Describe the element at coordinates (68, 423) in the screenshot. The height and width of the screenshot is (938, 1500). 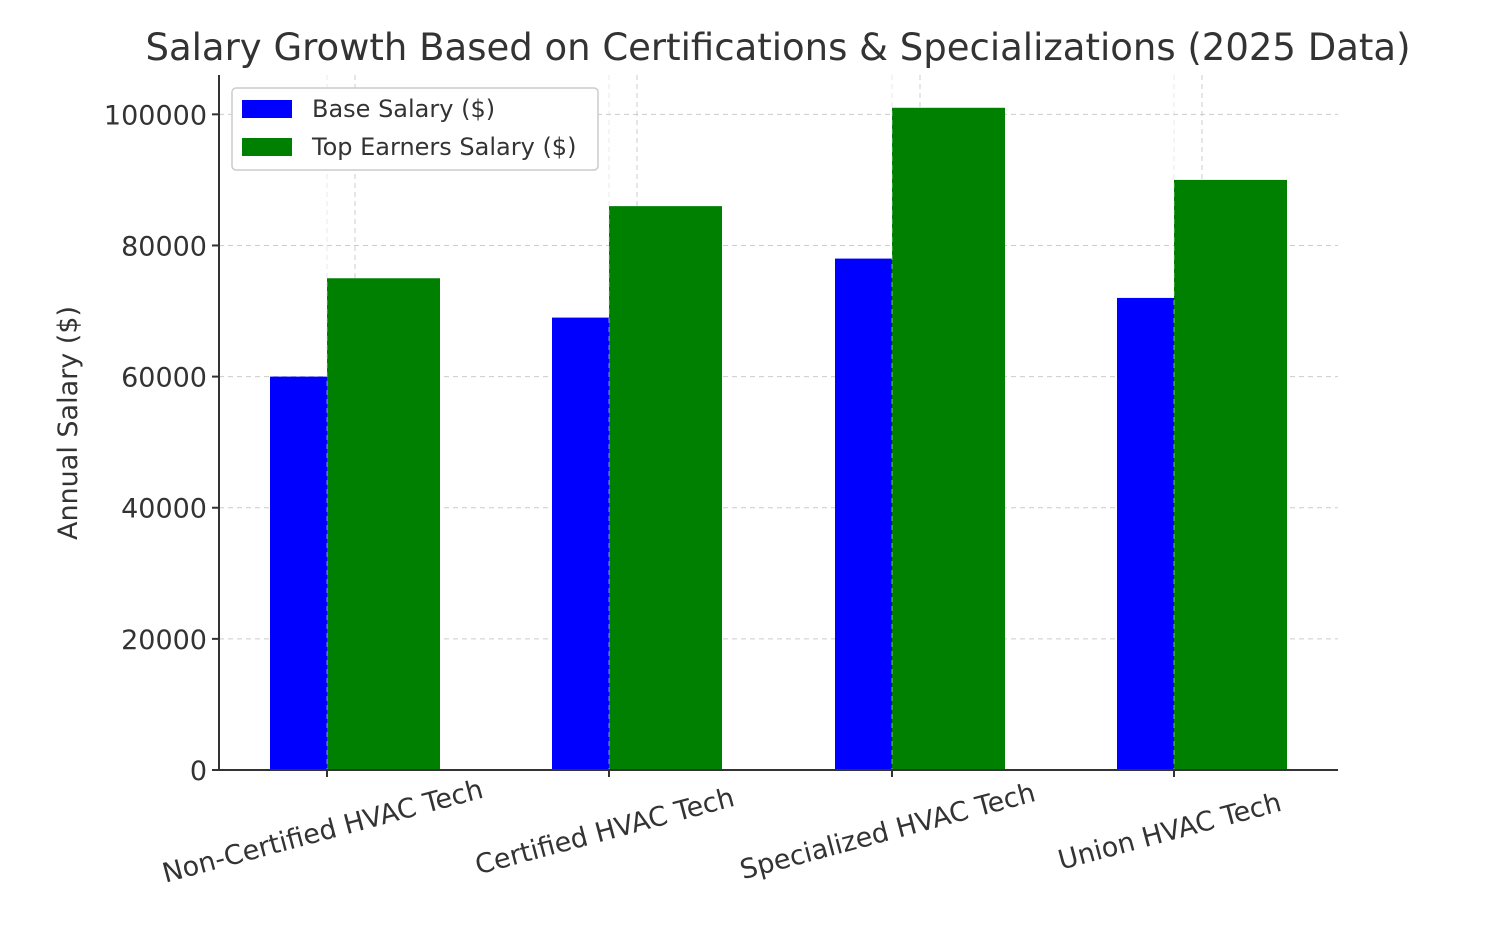
I see `y-axis-label: Annual Salary ($)` at that location.